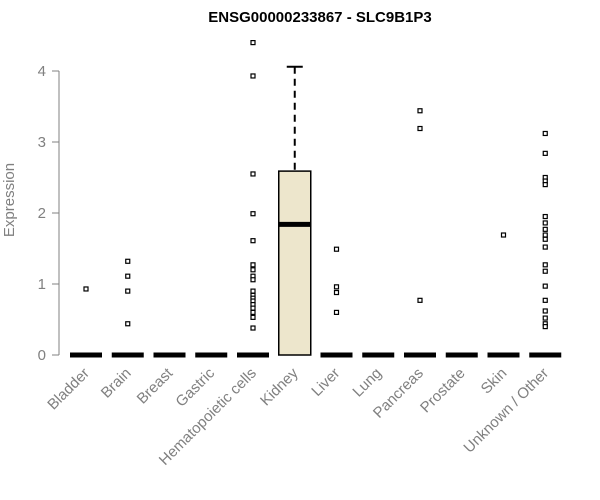 The width and height of the screenshot is (600, 500). What do you see at coordinates (503, 295) in the screenshot?
I see `box-skin` at bounding box center [503, 295].